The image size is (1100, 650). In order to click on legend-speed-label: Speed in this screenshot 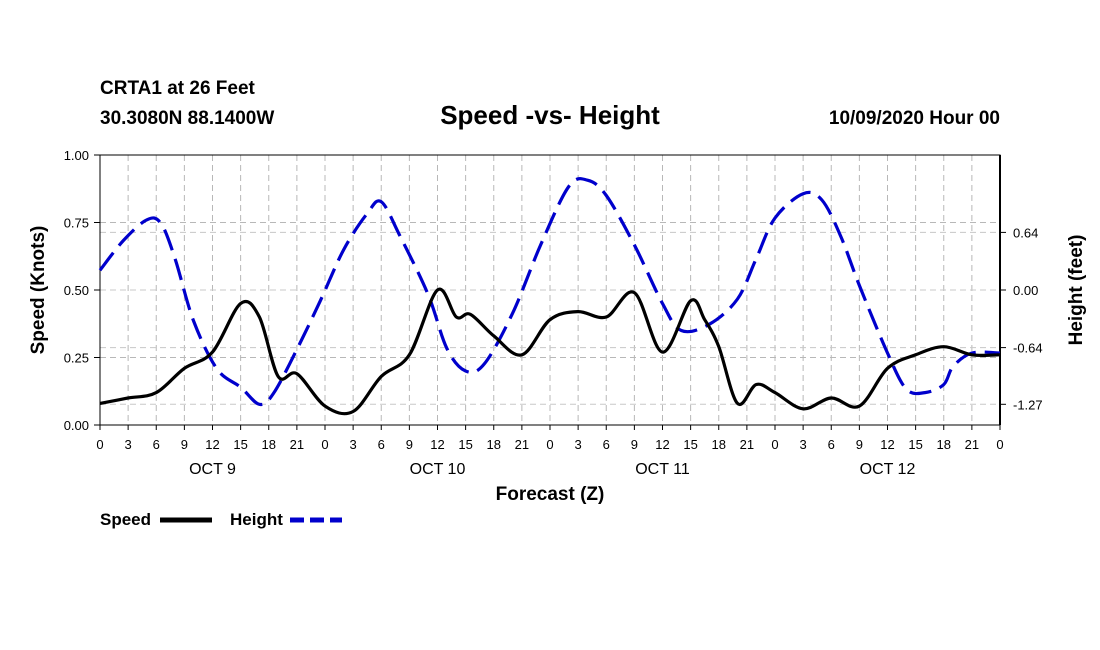, I will do `click(125, 519)`.